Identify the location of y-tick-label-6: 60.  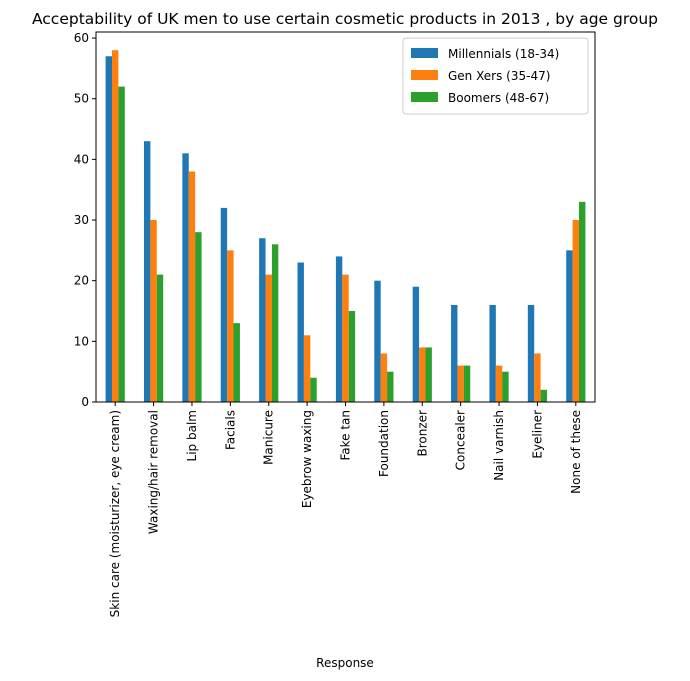
(81, 38).